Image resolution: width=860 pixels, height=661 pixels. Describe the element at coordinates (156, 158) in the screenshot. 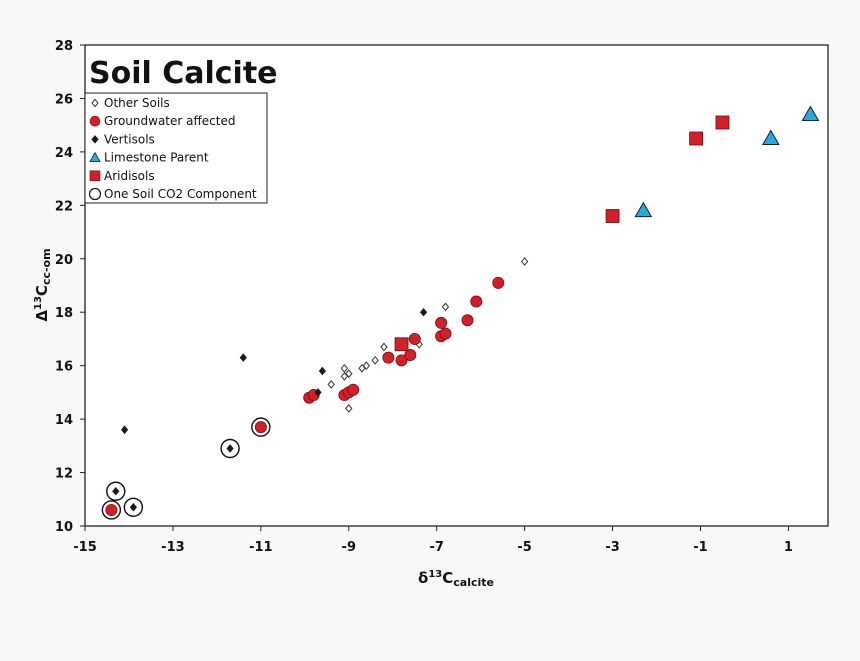

I see `legend-label: Limestone Parent` at that location.